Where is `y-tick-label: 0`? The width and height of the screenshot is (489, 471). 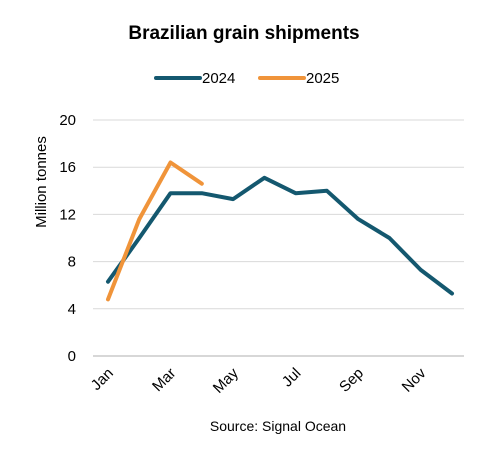
y-tick-label: 0 is located at coordinates (72, 356).